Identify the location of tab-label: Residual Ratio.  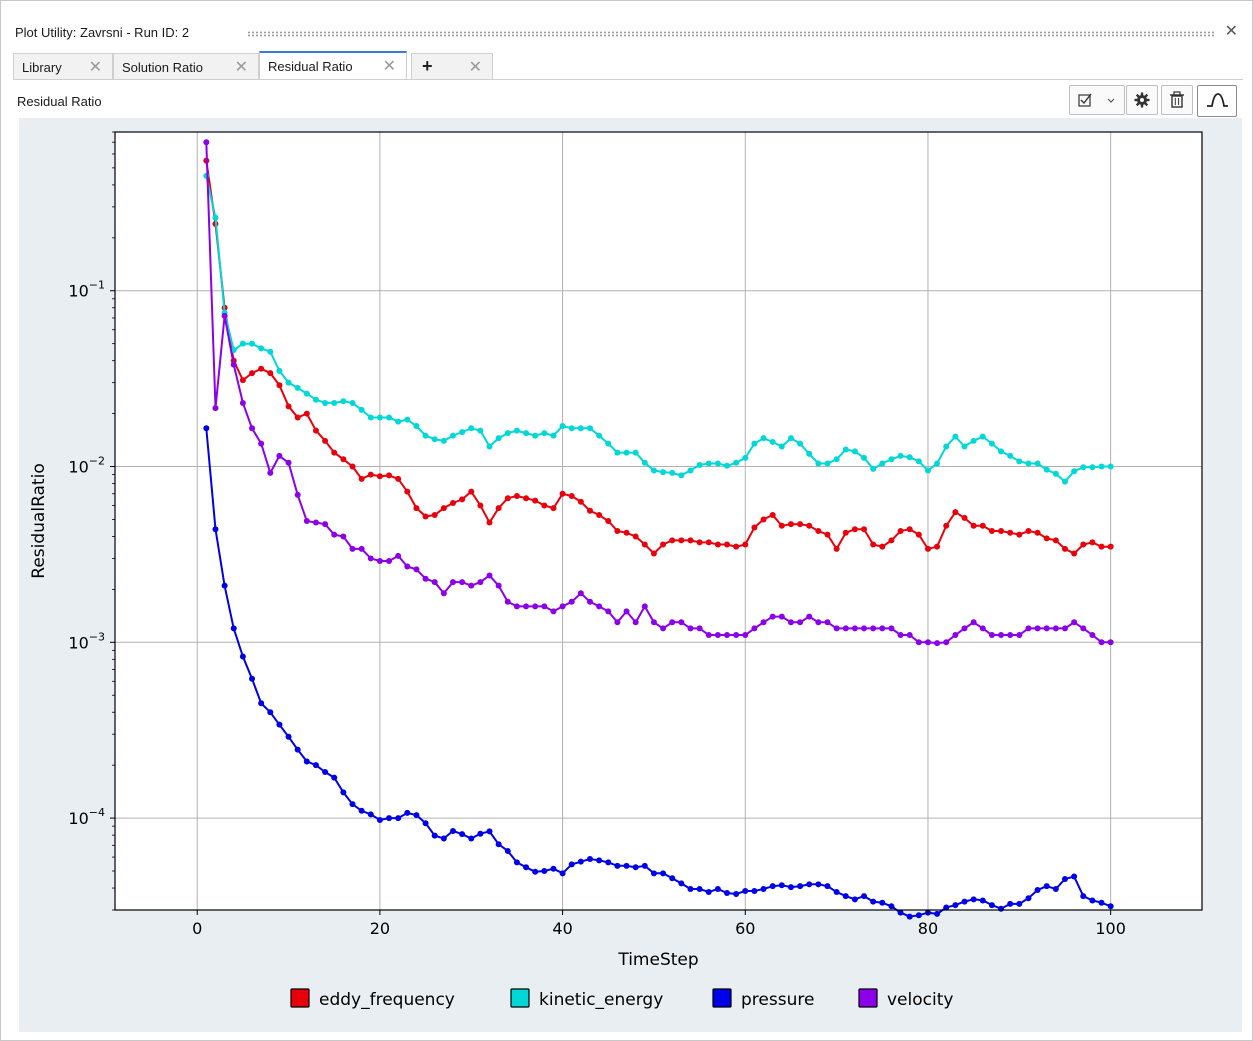
(310, 66).